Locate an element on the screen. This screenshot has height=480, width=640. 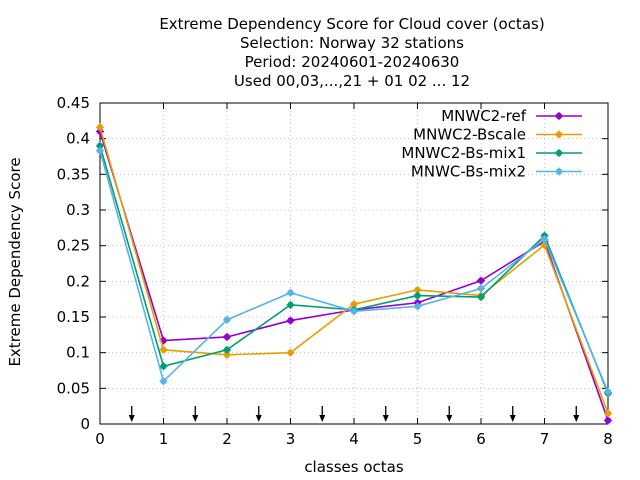
x-tick-label: 8 is located at coordinates (608, 439).